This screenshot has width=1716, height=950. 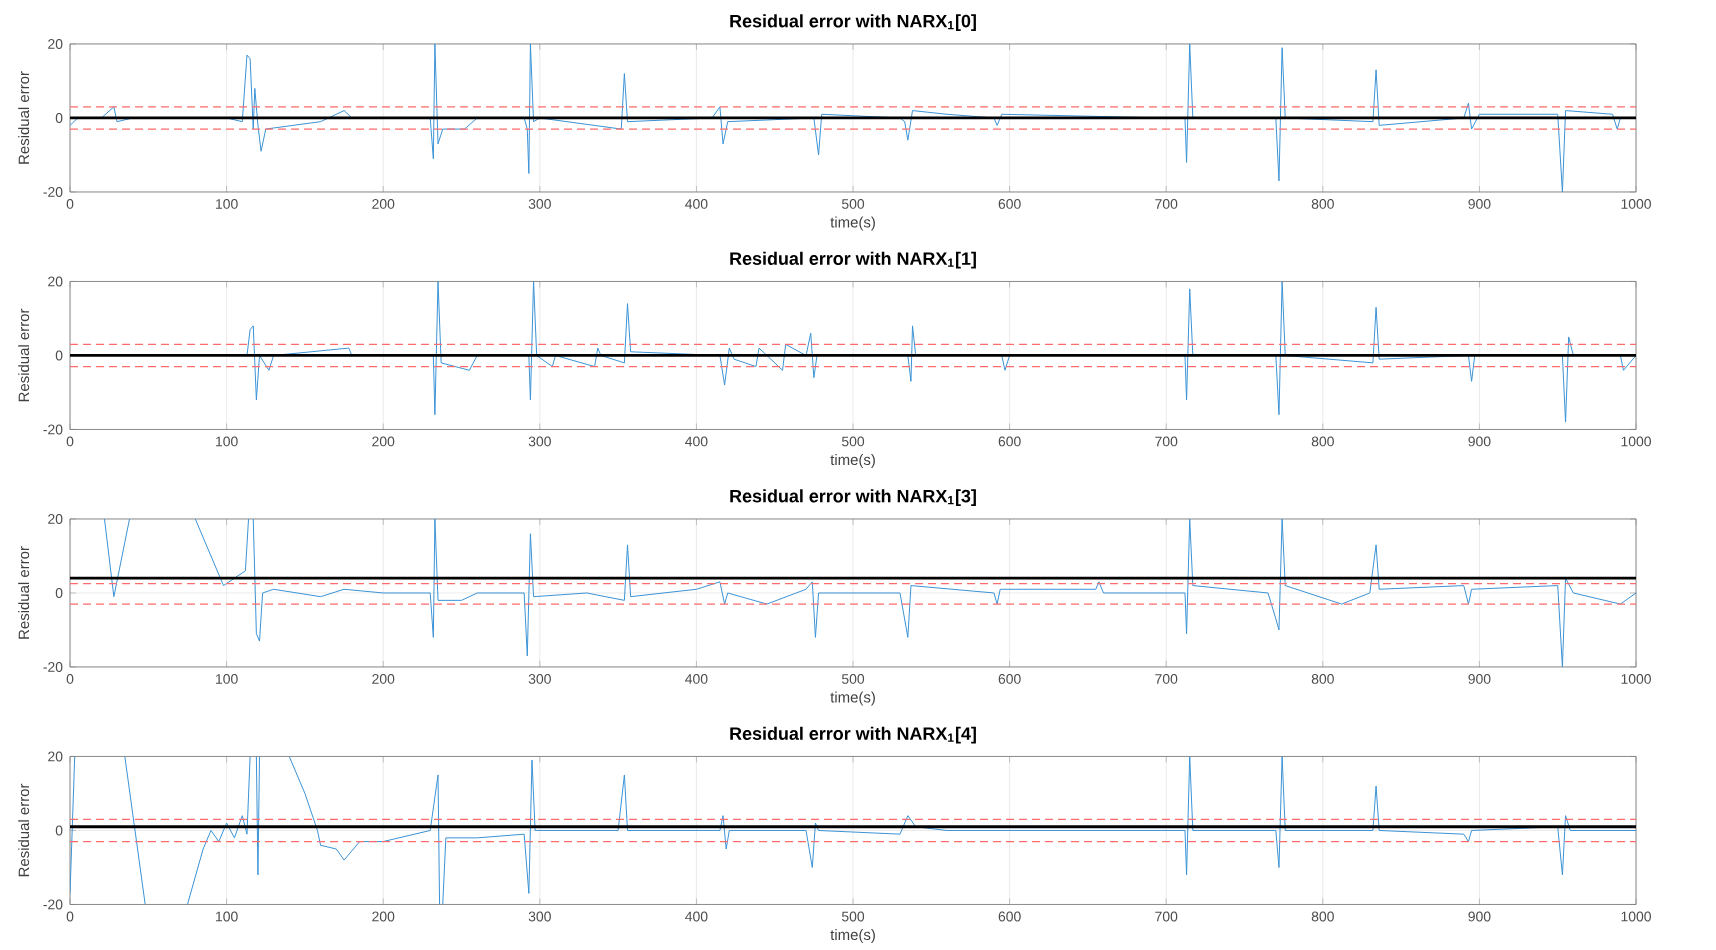 I want to click on chart-title: Residual error with NARX$_{1}$[4], so click(x=853, y=735).